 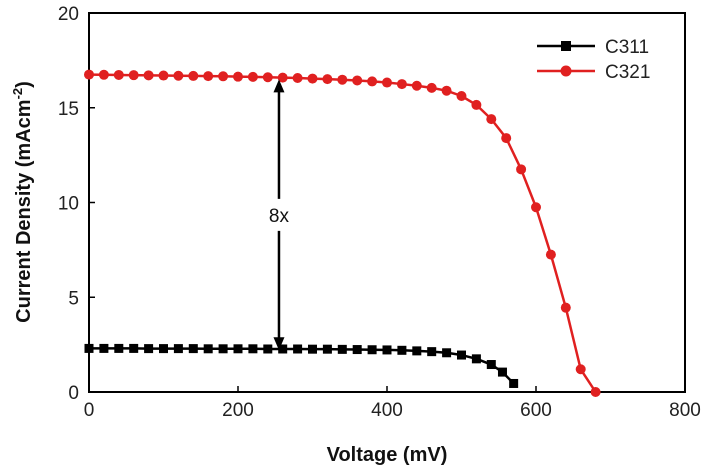 What do you see at coordinates (24, 210) in the screenshot?
I see `y-axis-title-main: Current Density (mAcm` at bounding box center [24, 210].